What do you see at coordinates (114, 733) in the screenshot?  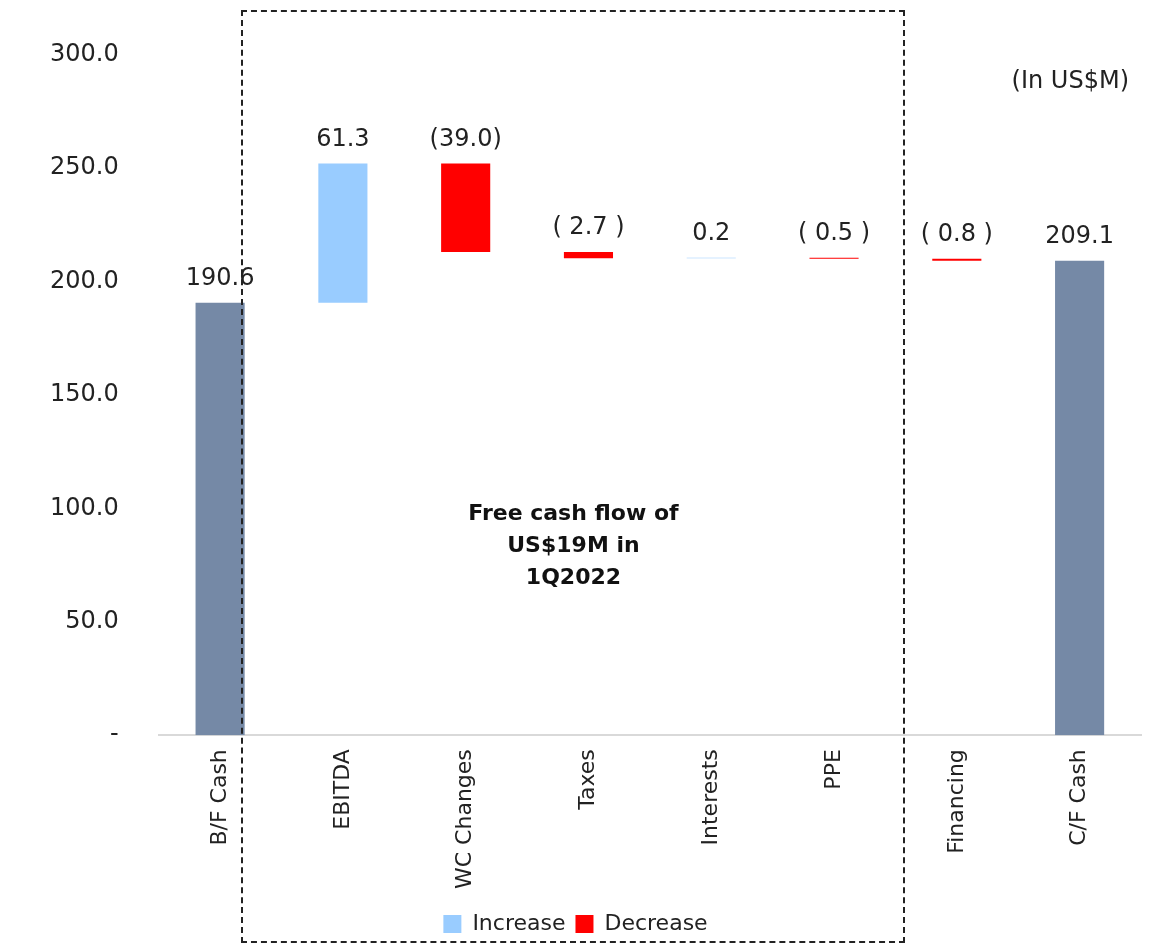 I see `y-tick-label: -` at bounding box center [114, 733].